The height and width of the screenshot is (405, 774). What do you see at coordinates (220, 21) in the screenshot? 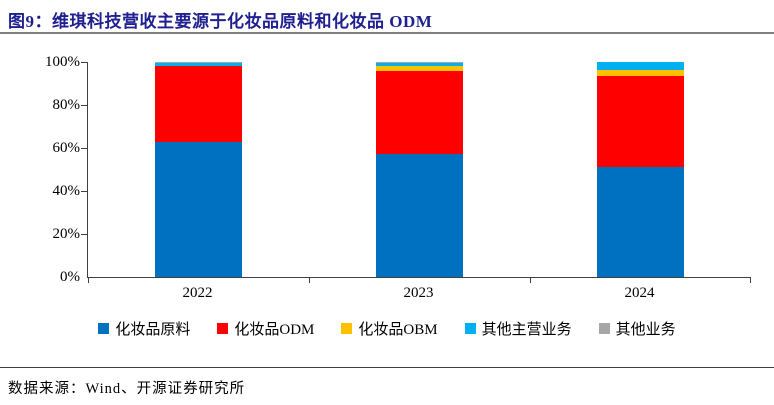
I see `figure-title: 图9：维琪科技营收主要源于化妆品原料和化妆品 ODM` at bounding box center [220, 21].